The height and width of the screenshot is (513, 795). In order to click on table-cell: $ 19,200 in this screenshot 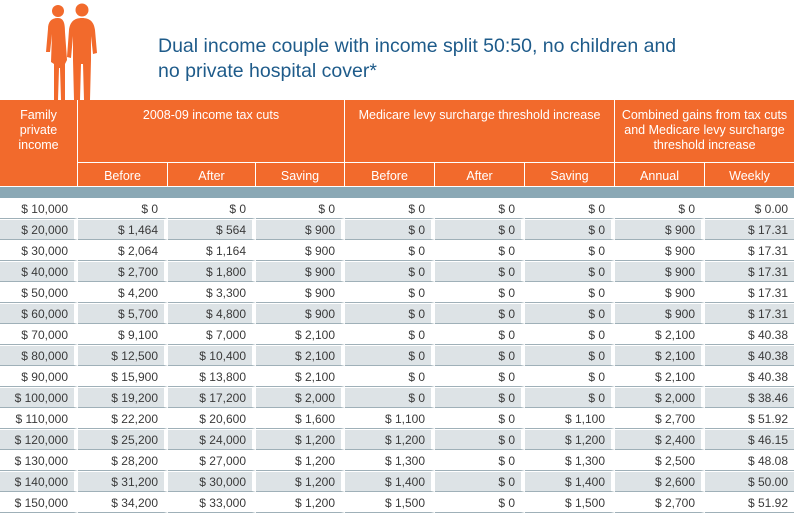, I will do `click(123, 397)`.